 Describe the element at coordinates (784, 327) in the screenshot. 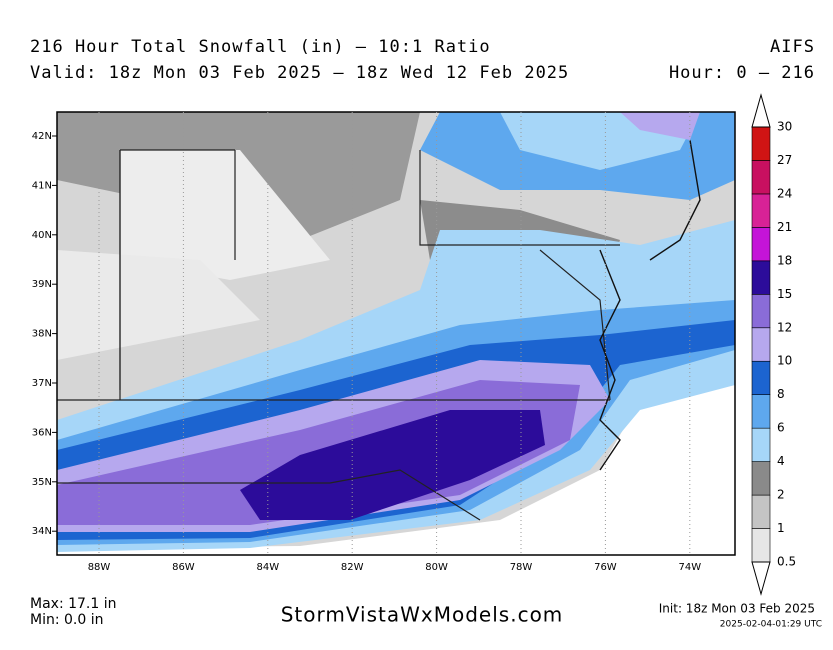

I see `colorbar-label: 12` at that location.